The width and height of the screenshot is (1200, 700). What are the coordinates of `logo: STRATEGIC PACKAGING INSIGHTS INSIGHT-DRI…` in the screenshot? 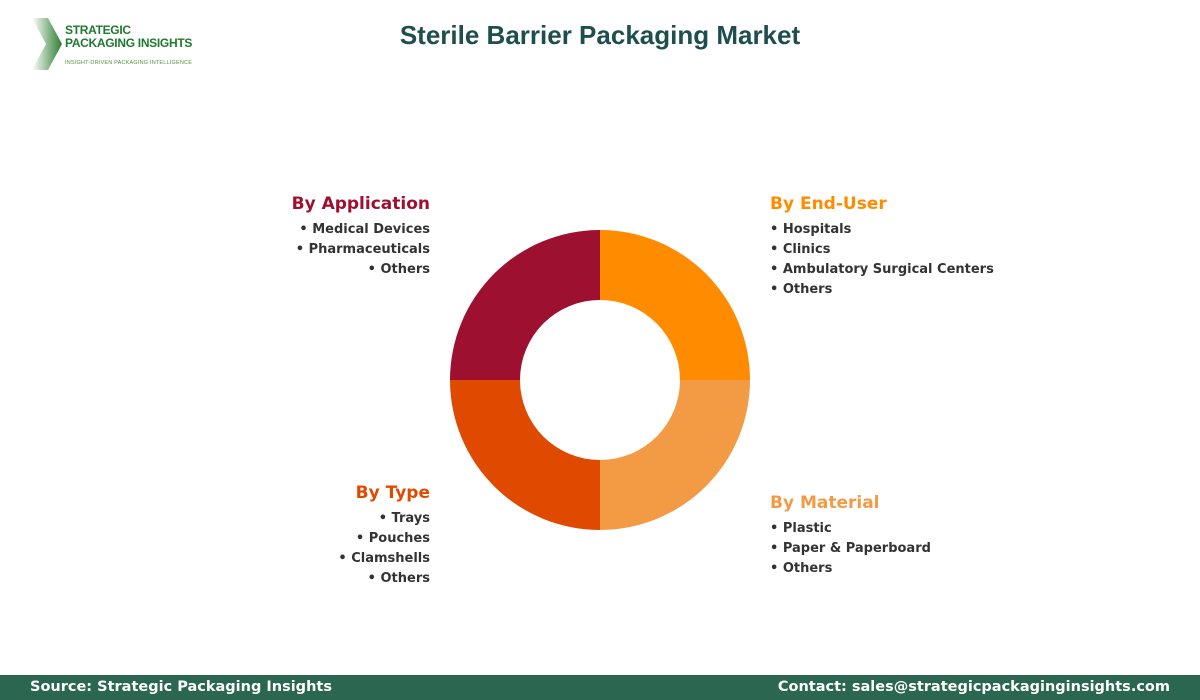 It's located at (115, 45).